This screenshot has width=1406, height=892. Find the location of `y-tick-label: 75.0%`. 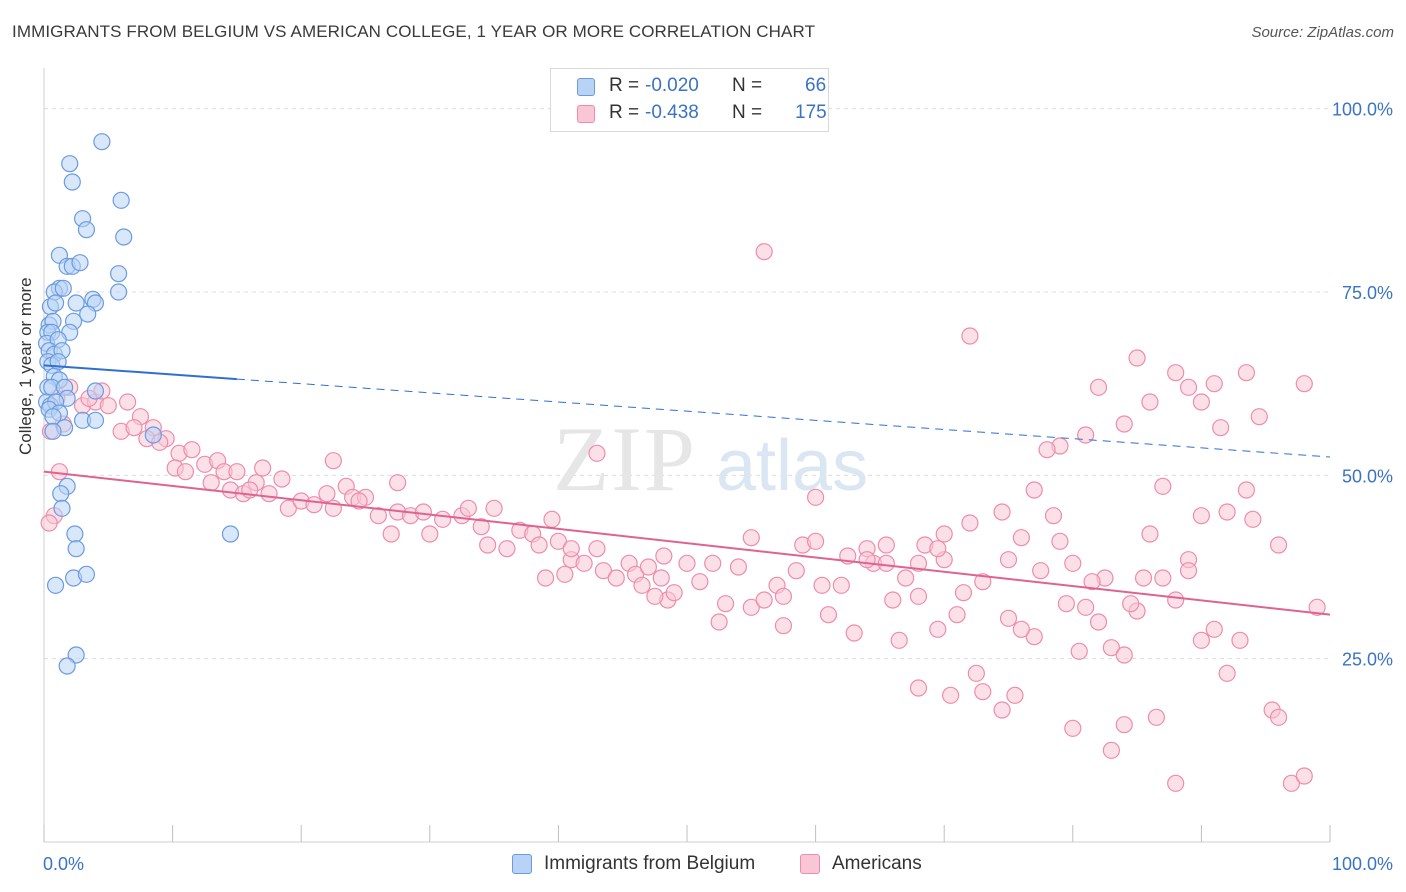

y-tick-label: 75.0% is located at coordinates (1367, 293).